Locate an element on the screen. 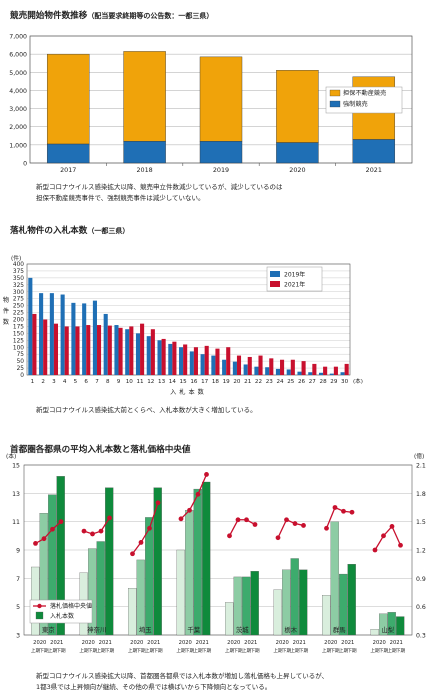 This screenshot has width=443, height=700. x-tick-label: 28 is located at coordinates (324, 382).